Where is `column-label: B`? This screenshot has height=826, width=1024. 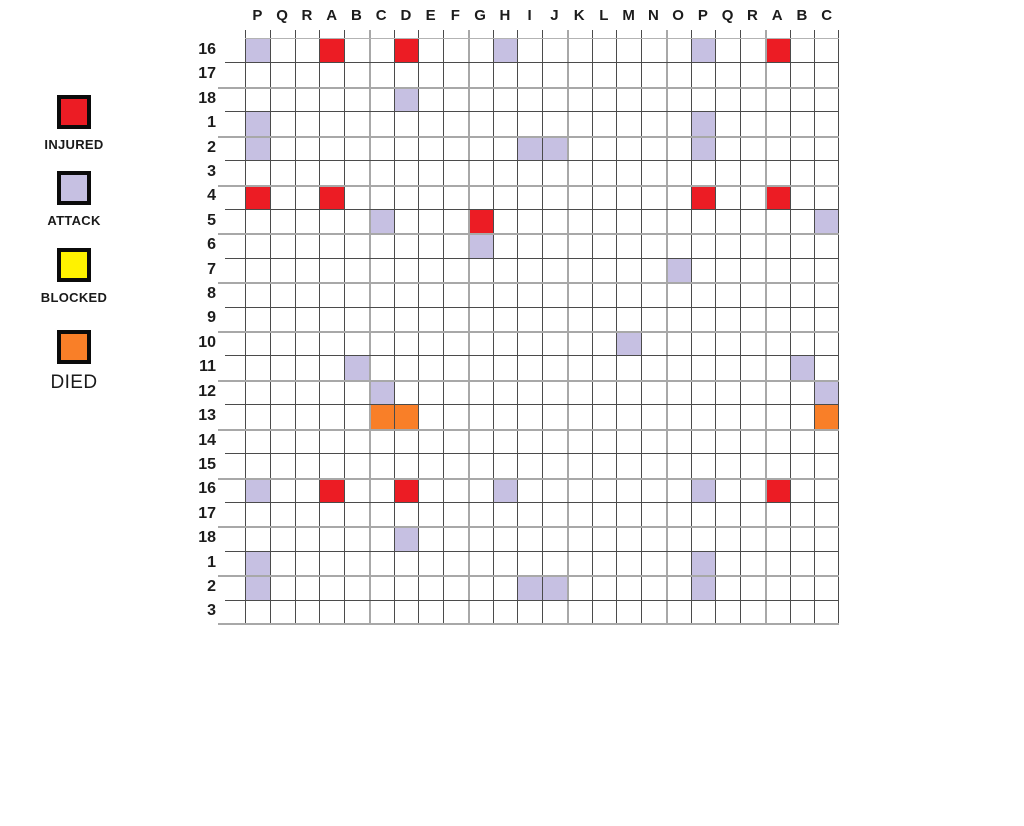
column-label: B is located at coordinates (802, 15).